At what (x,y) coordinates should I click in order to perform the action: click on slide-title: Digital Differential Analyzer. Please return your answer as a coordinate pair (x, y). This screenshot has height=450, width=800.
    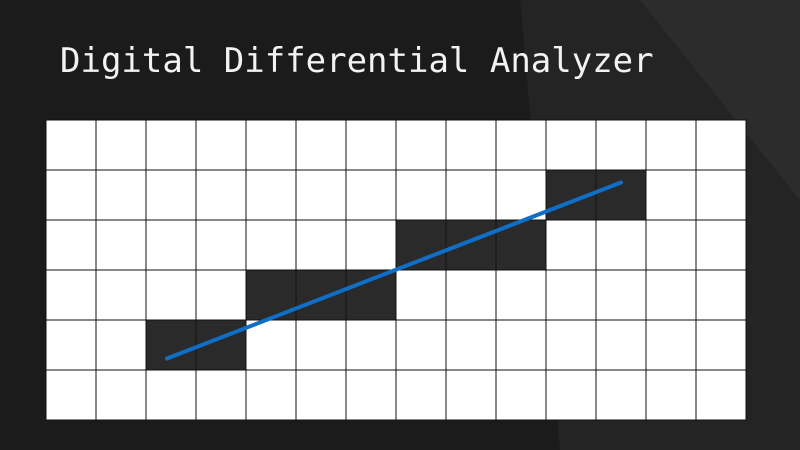
    Looking at the image, I should click on (357, 61).